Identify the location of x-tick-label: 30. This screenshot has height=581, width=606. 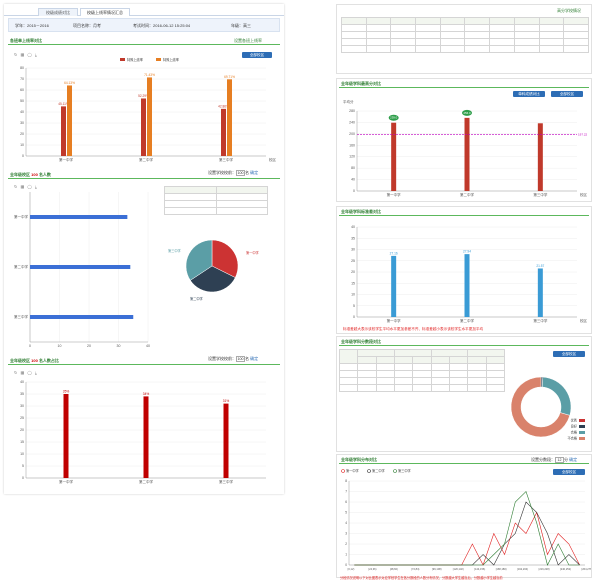
(119, 346).